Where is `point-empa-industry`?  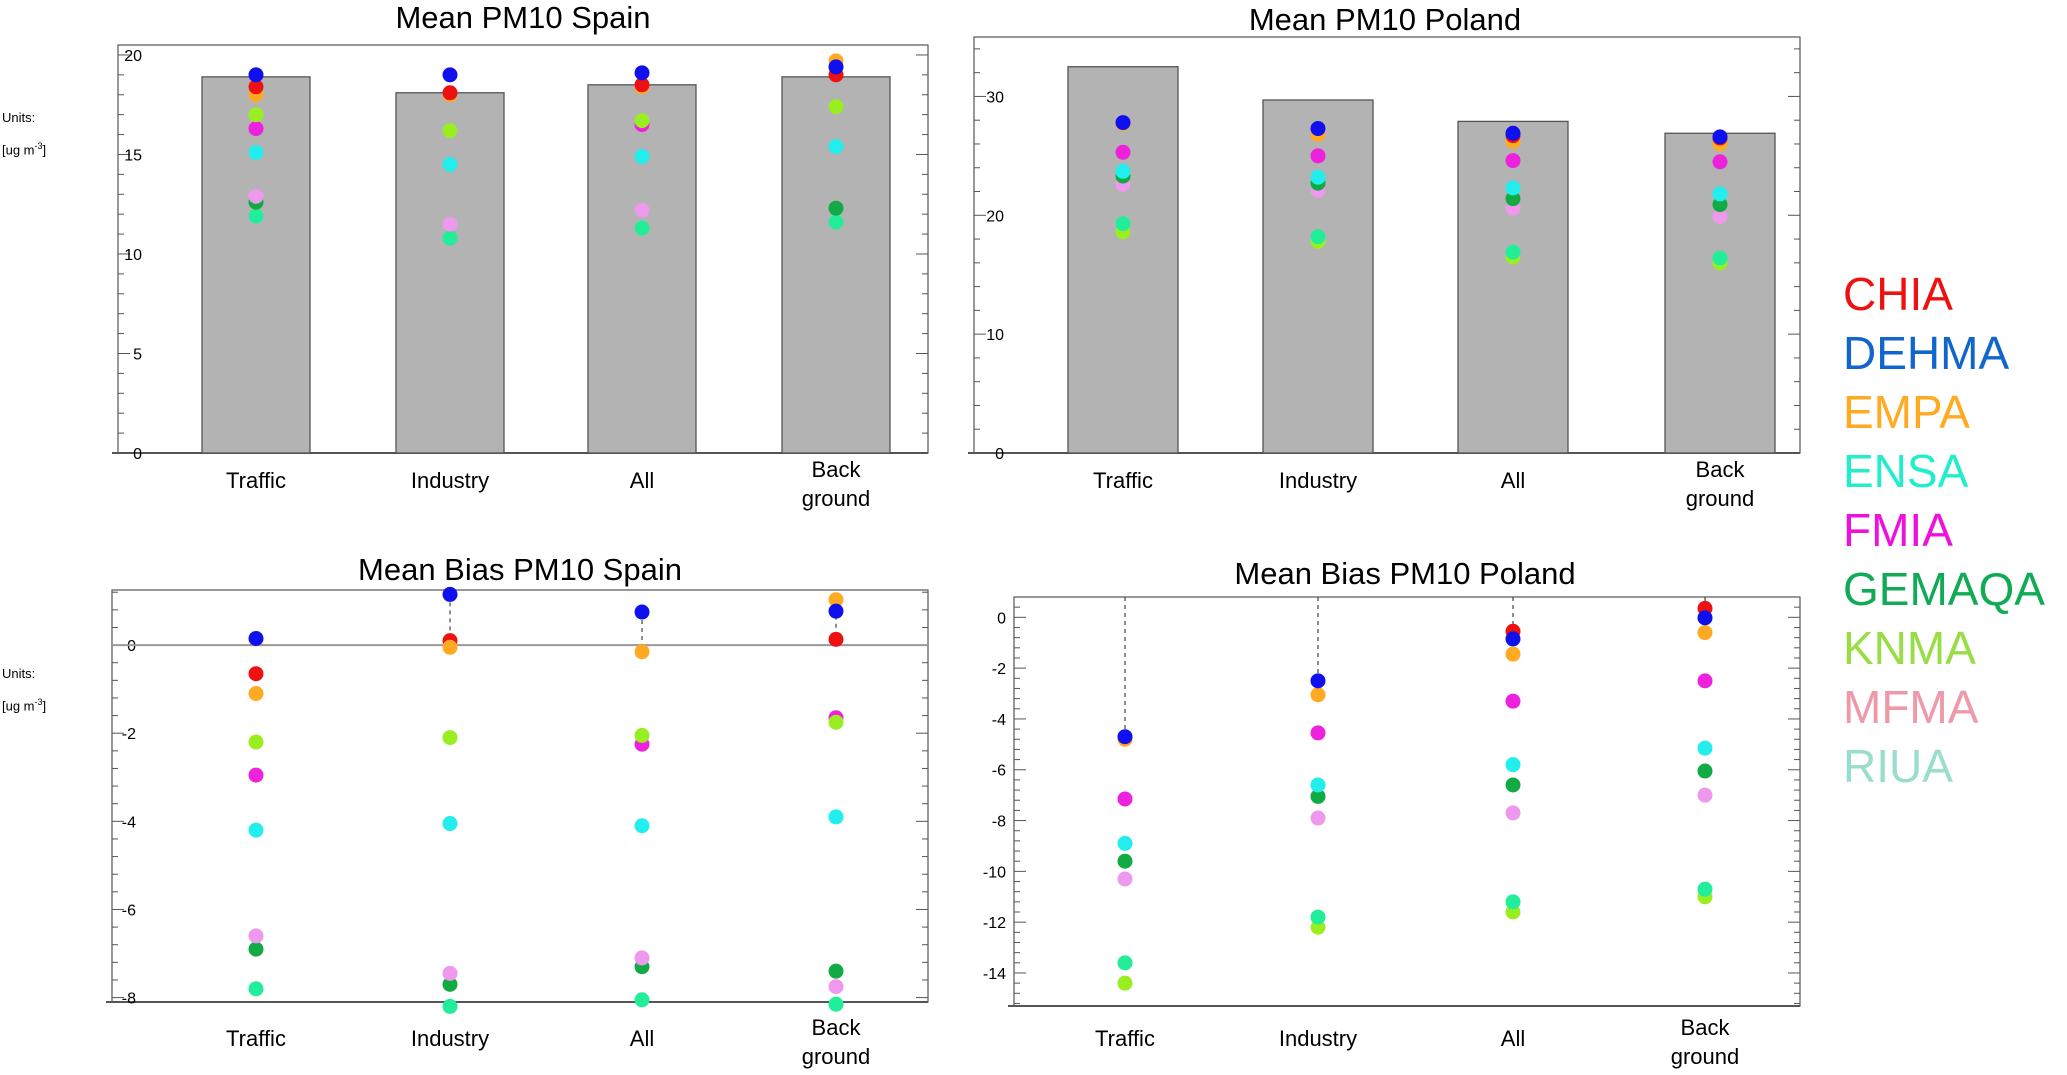
point-empa-industry is located at coordinates (450, 647).